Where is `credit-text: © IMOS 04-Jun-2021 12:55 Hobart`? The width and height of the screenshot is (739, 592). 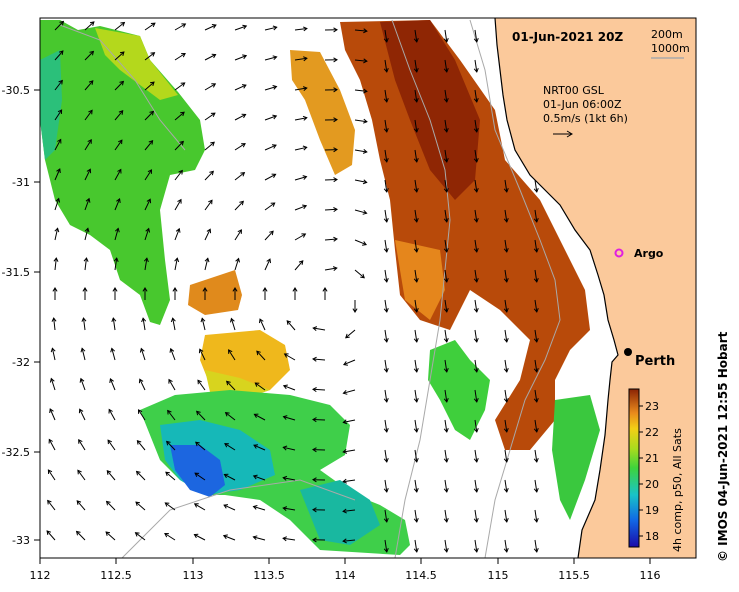
credit-text: © IMOS 04-Jun-2021 12:55 Hobart is located at coordinates (723, 446).